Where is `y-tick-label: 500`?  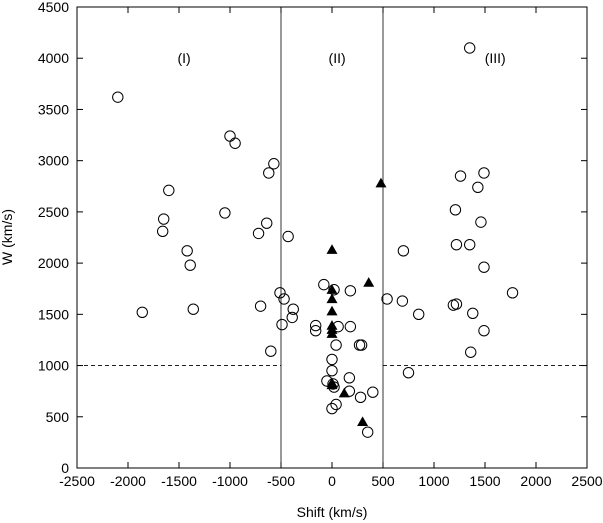 y-tick-label: 500 is located at coordinates (58, 417).